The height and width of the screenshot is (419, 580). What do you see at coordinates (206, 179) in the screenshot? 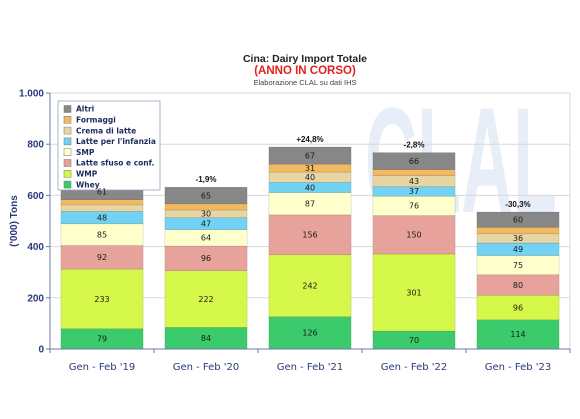
I see `change-label: -1,9%` at bounding box center [206, 179].